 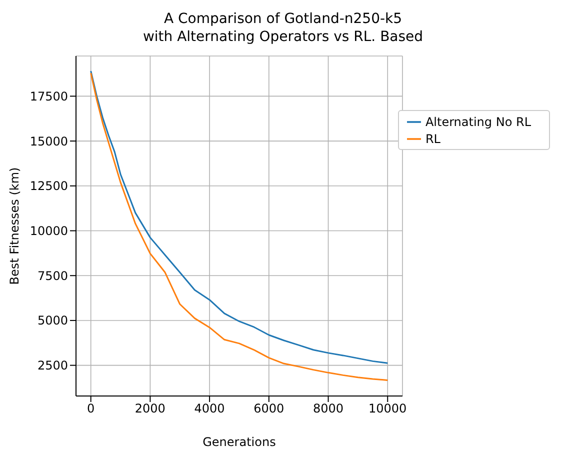 What do you see at coordinates (52, 365) in the screenshot?
I see `y-tick-label: 2500` at bounding box center [52, 365].